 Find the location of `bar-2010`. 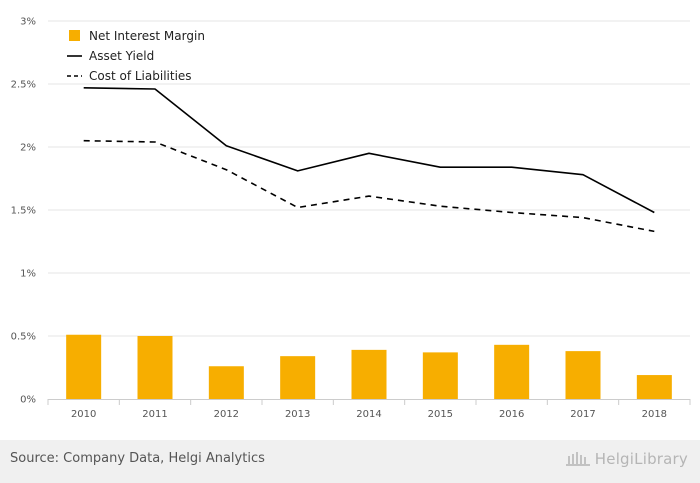

bar-2010 is located at coordinates (84, 366).